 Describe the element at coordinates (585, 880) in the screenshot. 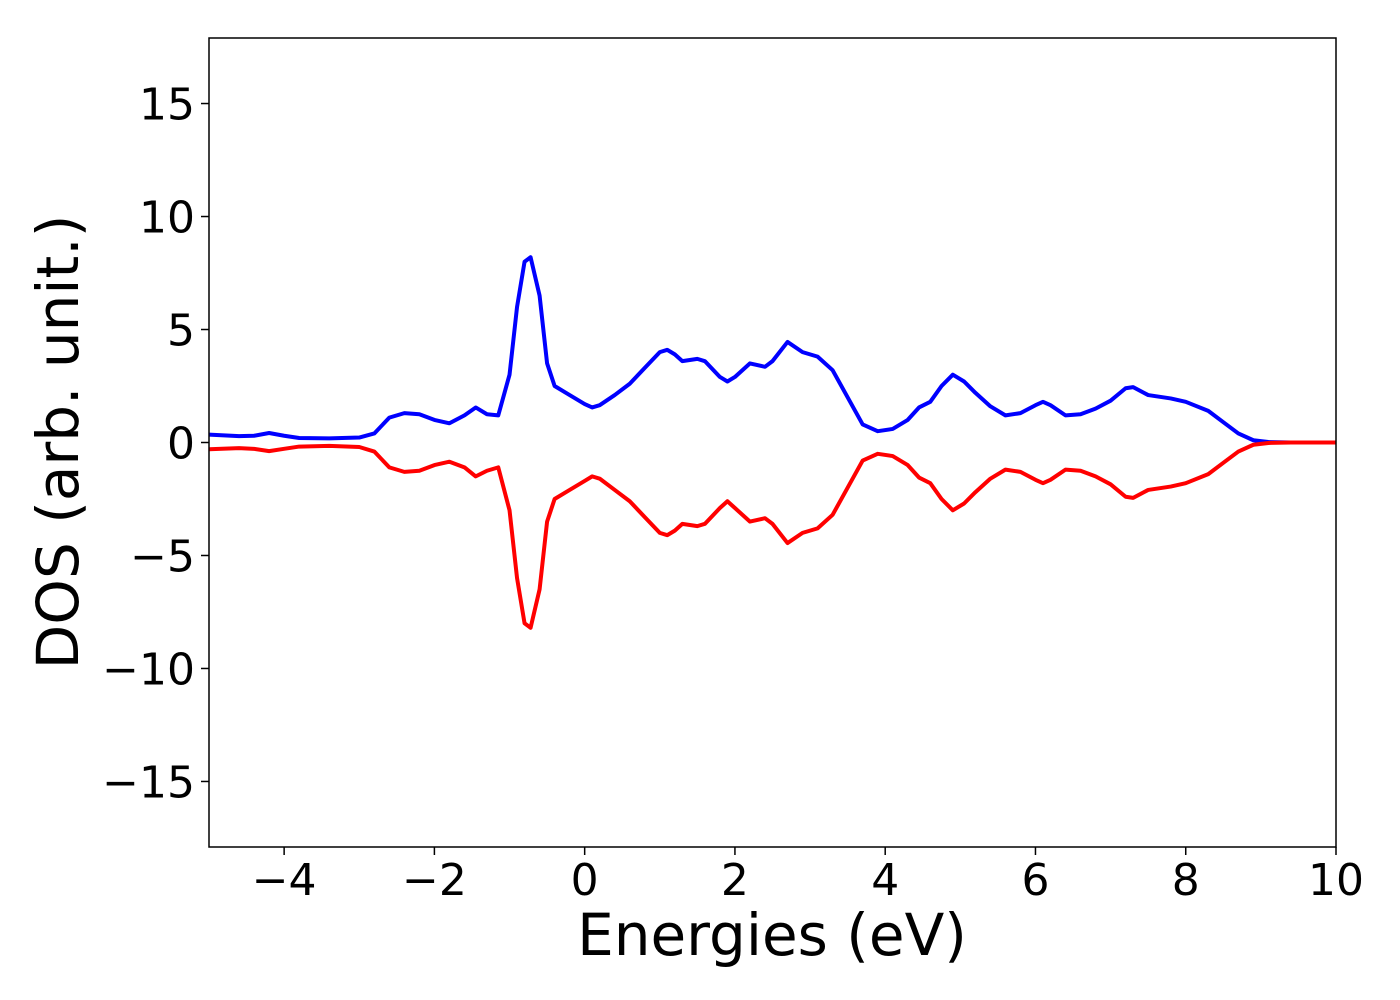

I see `x-tick-label: 0` at that location.